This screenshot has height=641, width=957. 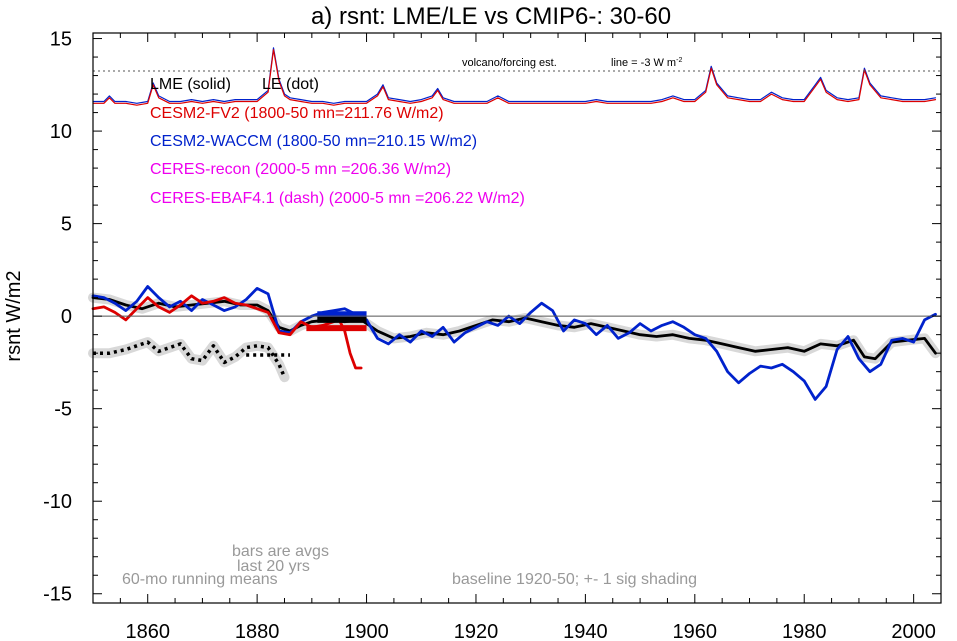 What do you see at coordinates (190, 359) in the screenshot?
I see `series-large-ensemble` at bounding box center [190, 359].